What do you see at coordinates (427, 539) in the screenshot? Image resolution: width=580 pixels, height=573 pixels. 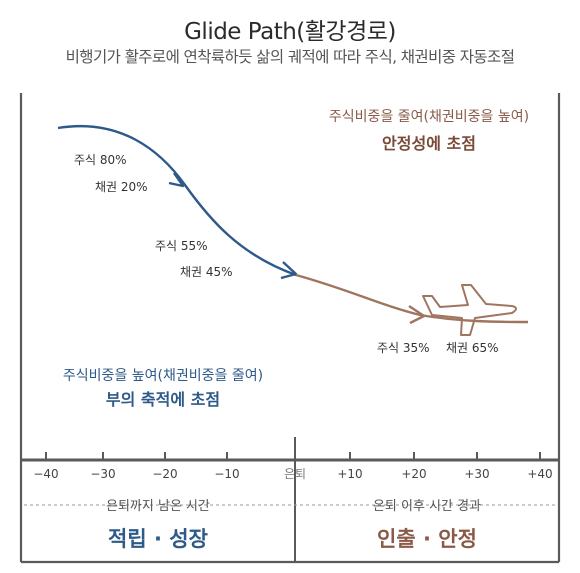 I see `footer-right-title: 인출 · 안정` at bounding box center [427, 539].